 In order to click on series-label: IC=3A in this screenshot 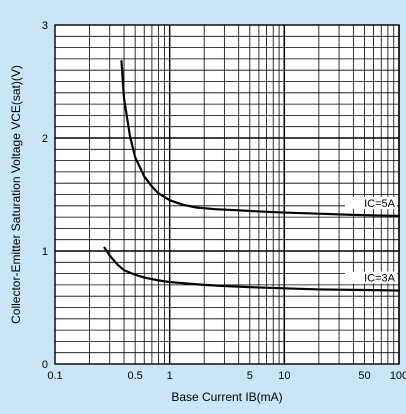, I will do `click(380, 279)`.